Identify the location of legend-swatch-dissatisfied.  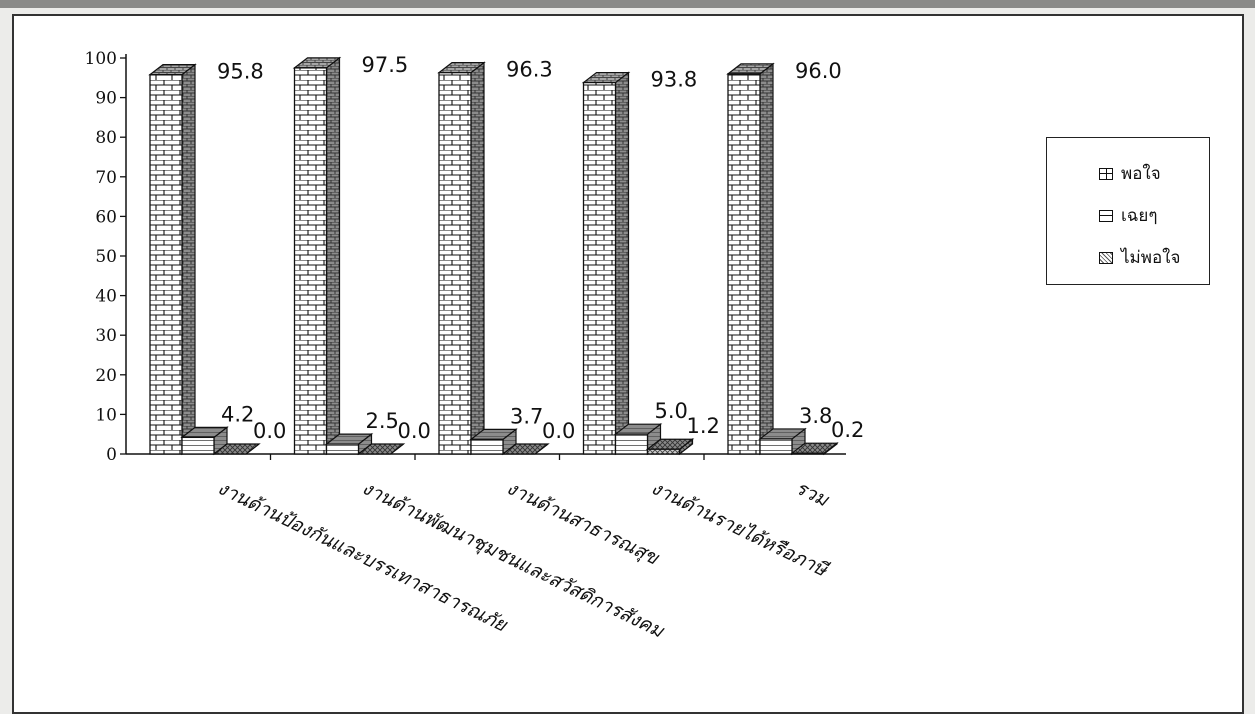
(1106, 257).